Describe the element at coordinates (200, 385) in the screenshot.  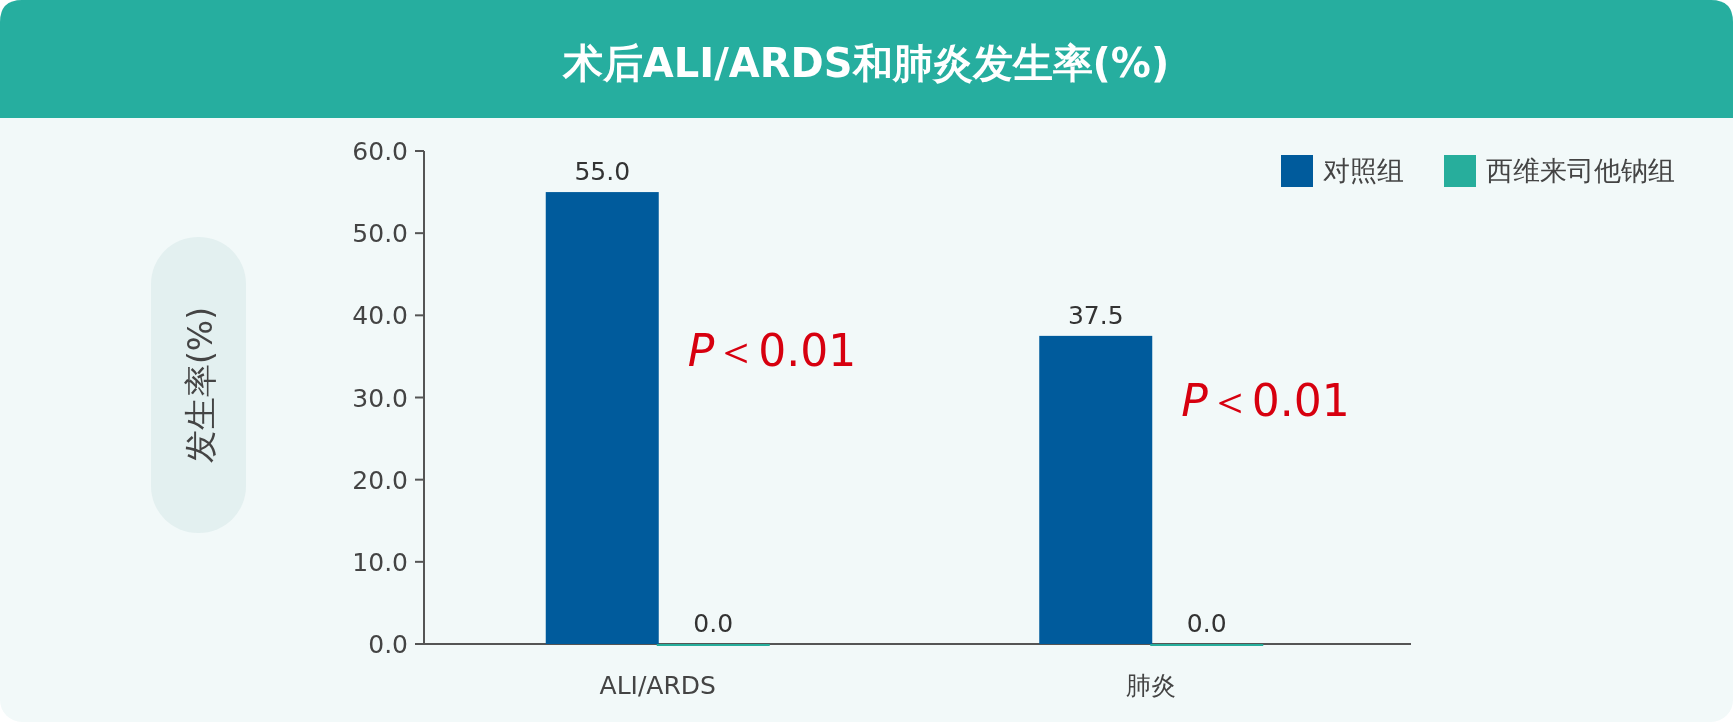
I see `y-axis-title: 发生率(%)` at that location.